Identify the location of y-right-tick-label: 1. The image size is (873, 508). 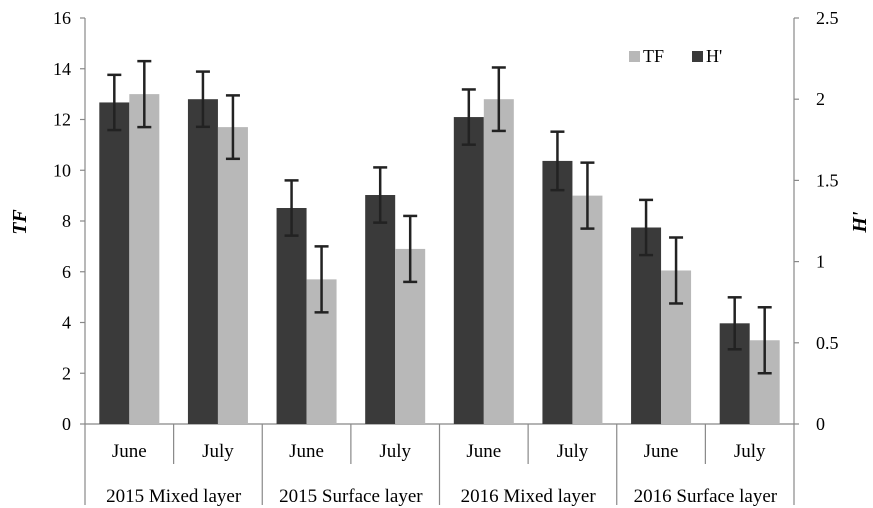
(820, 262).